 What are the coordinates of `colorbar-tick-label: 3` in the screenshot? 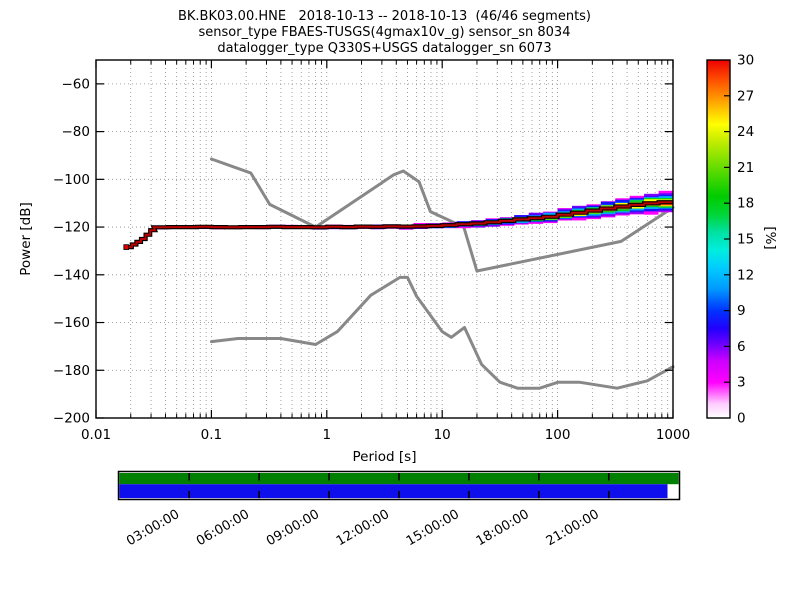 It's located at (741, 383).